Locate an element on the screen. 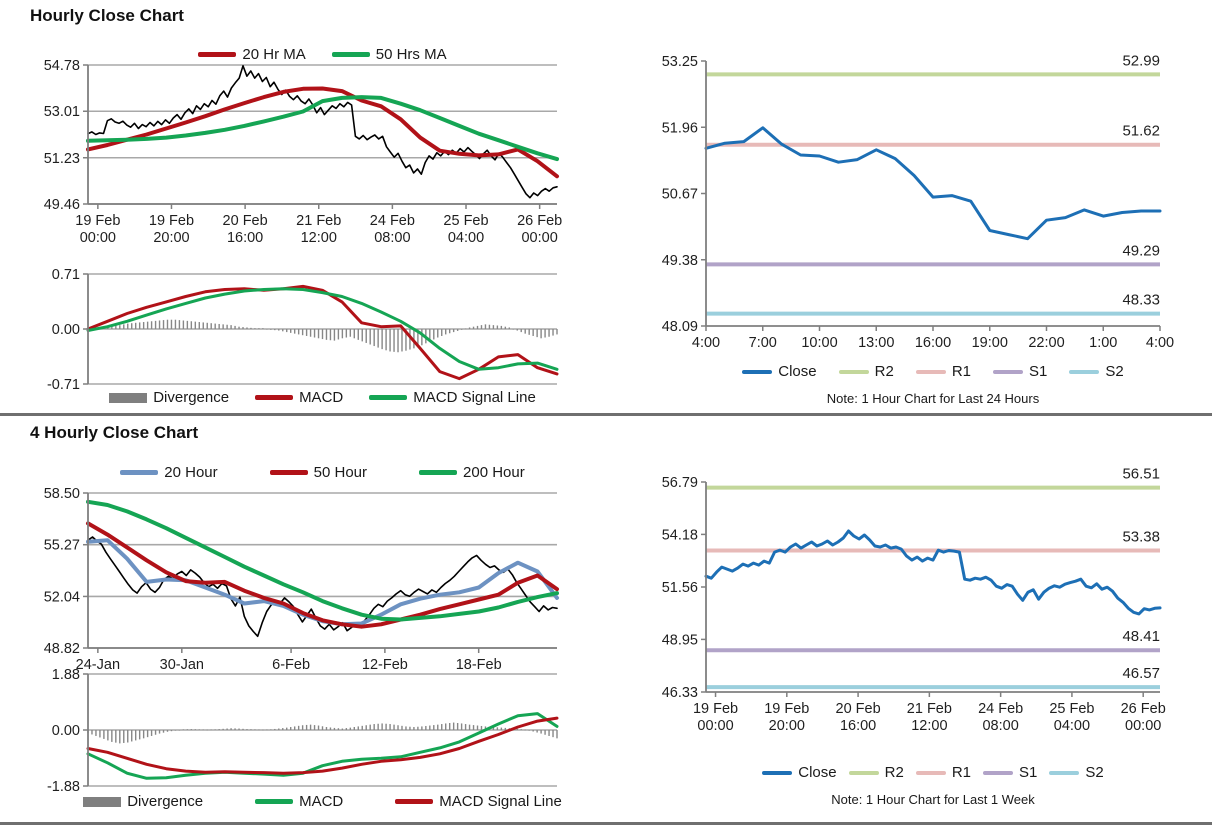  20-hr-ma-legend-label: 20 Hr MA is located at coordinates (274, 54).